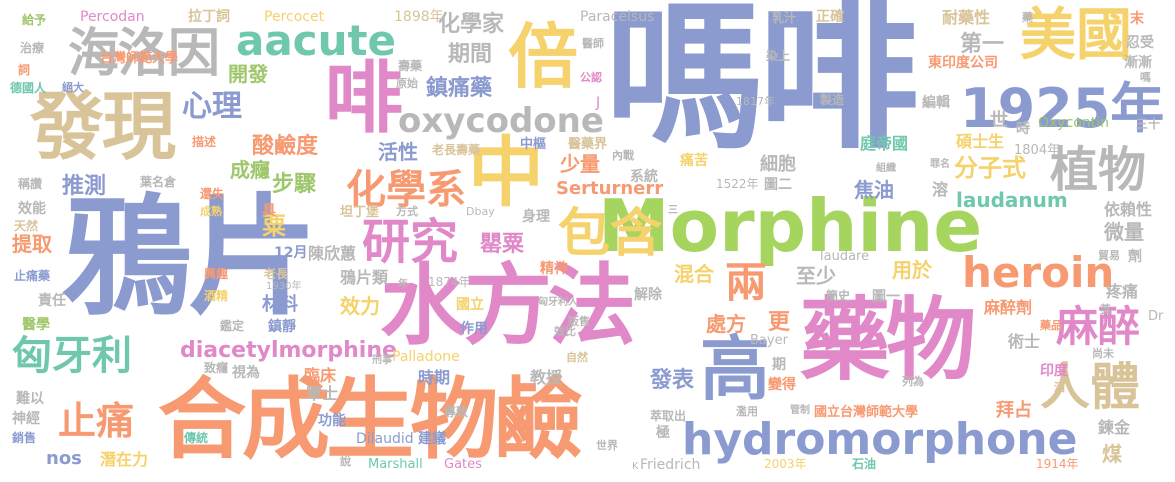 The height and width of the screenshot is (482, 1175). Describe the element at coordinates (84, 186) in the screenshot. I see `word: 推測` at that location.